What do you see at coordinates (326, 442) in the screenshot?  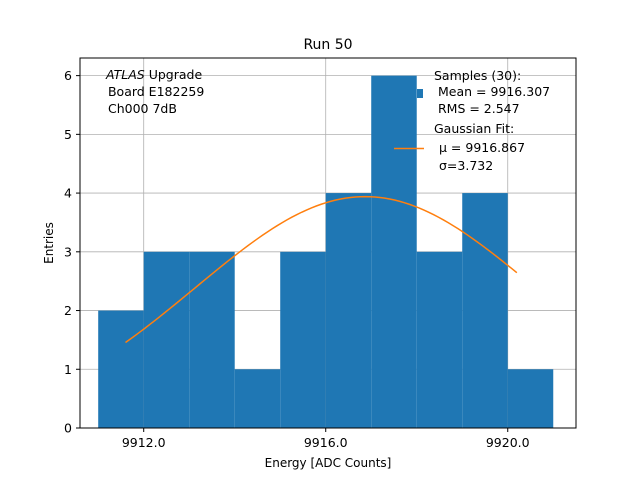 I see `x-tick-label: 9916.0` at bounding box center [326, 442].